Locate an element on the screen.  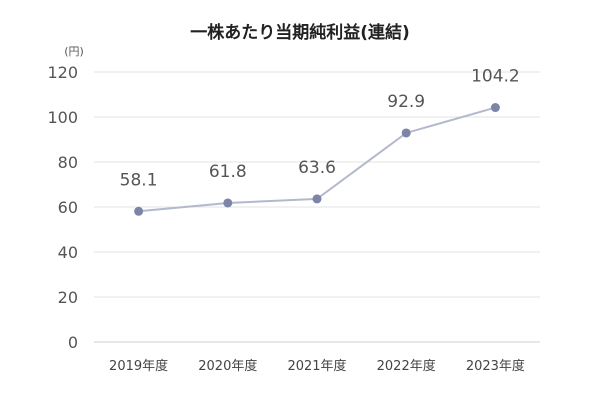
data-label: 58.1 is located at coordinates (139, 180).